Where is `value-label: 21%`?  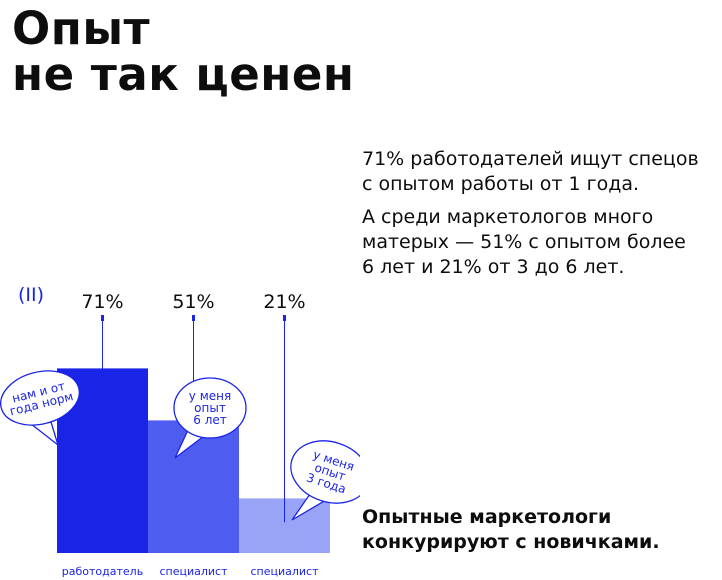 value-label: 21% is located at coordinates (284, 302).